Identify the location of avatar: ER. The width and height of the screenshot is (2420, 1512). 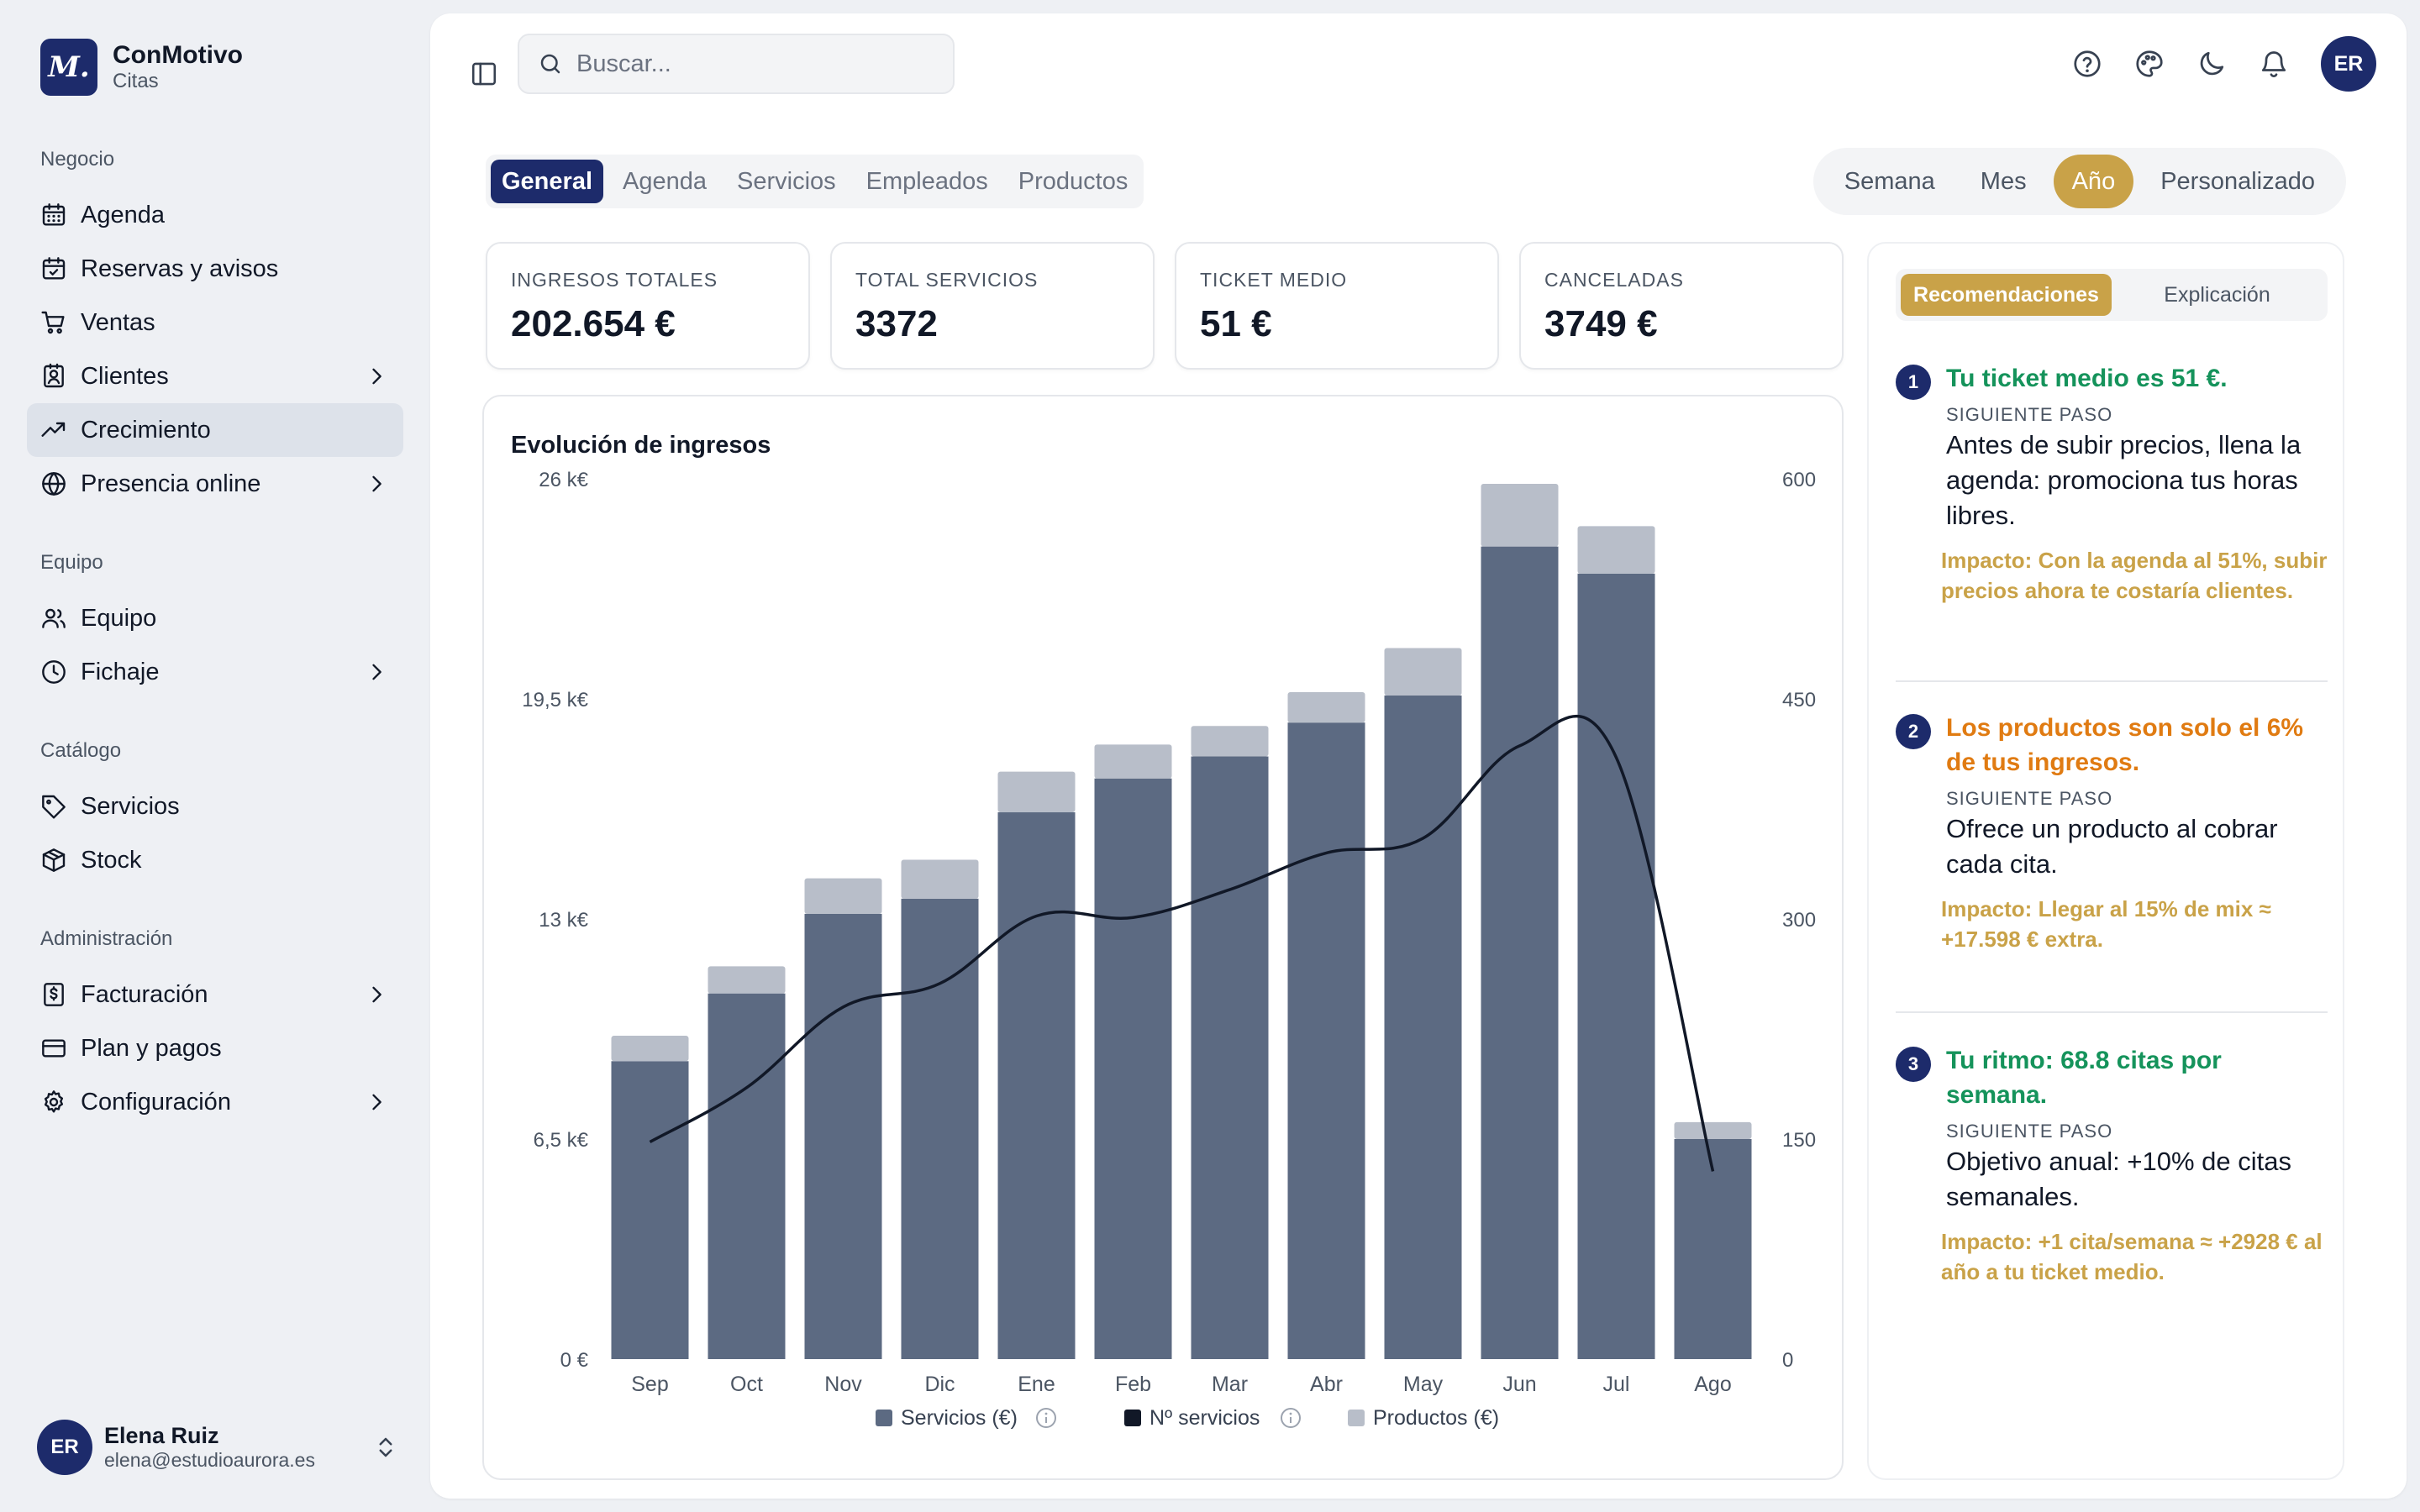
(64, 1447).